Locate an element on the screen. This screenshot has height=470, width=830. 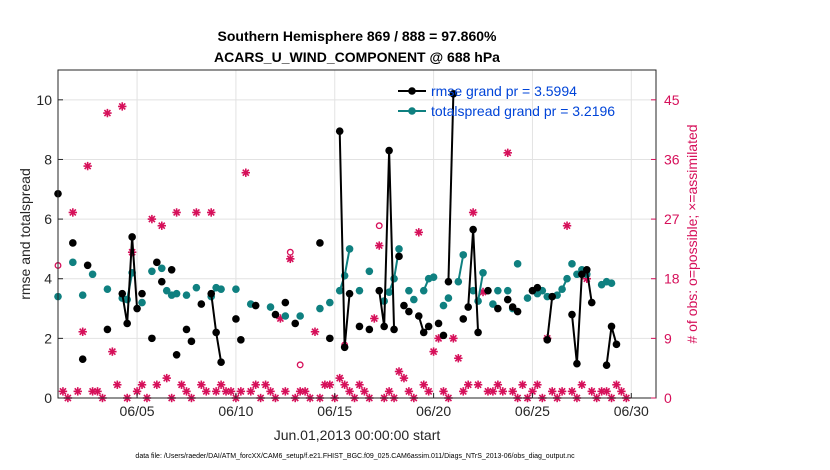
chart-title-line-2: ACARS_U_WIND_COMPONENT @ 688 hPa is located at coordinates (357, 57).